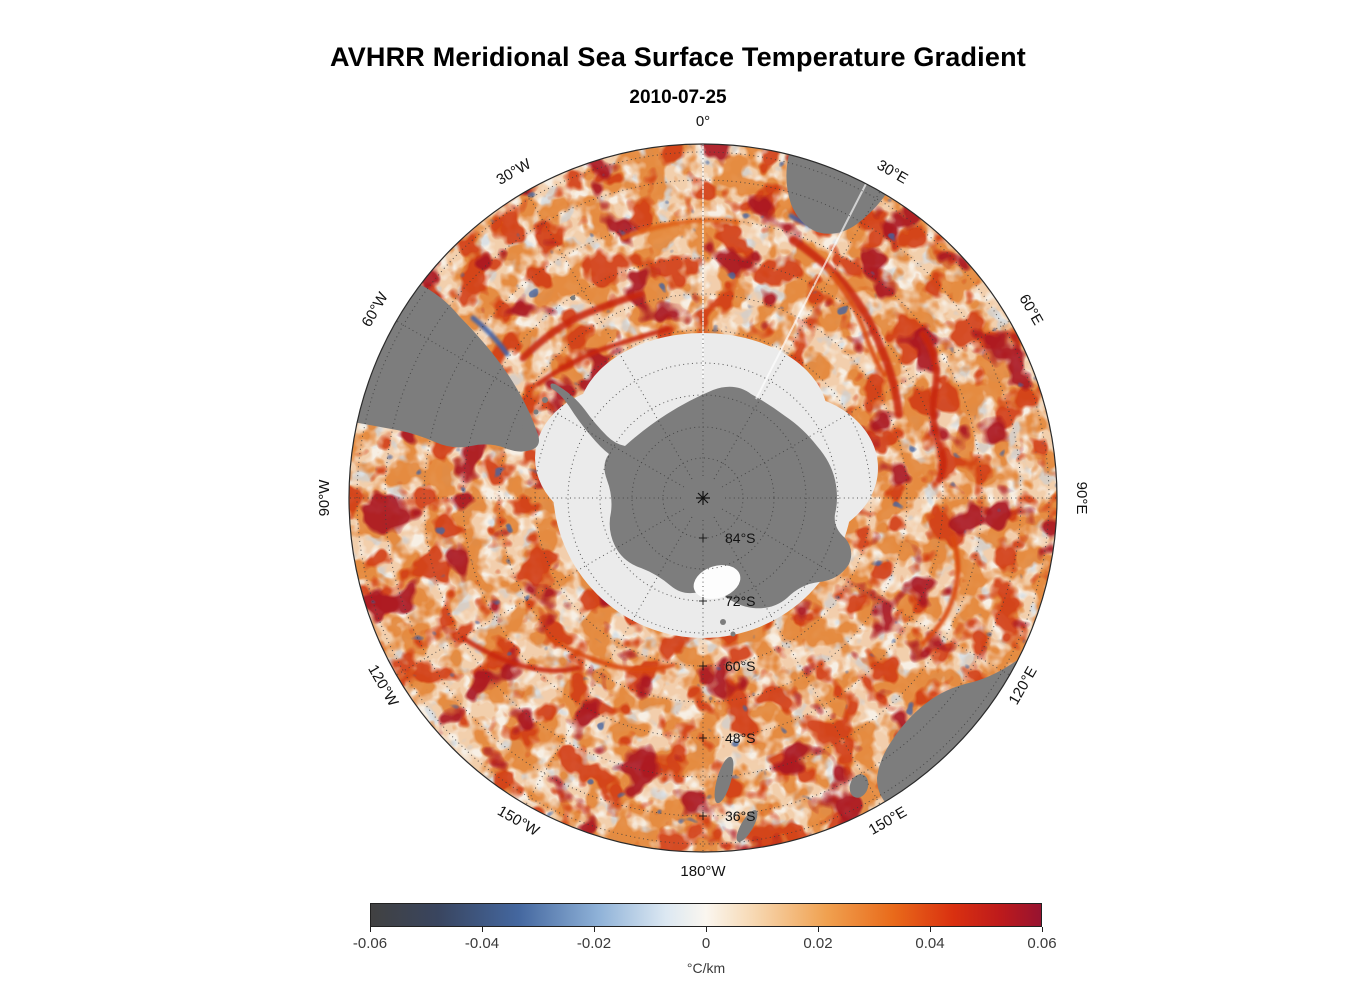  Describe the element at coordinates (786, 272) in the screenshot. I see `data-gap-lines` at that location.